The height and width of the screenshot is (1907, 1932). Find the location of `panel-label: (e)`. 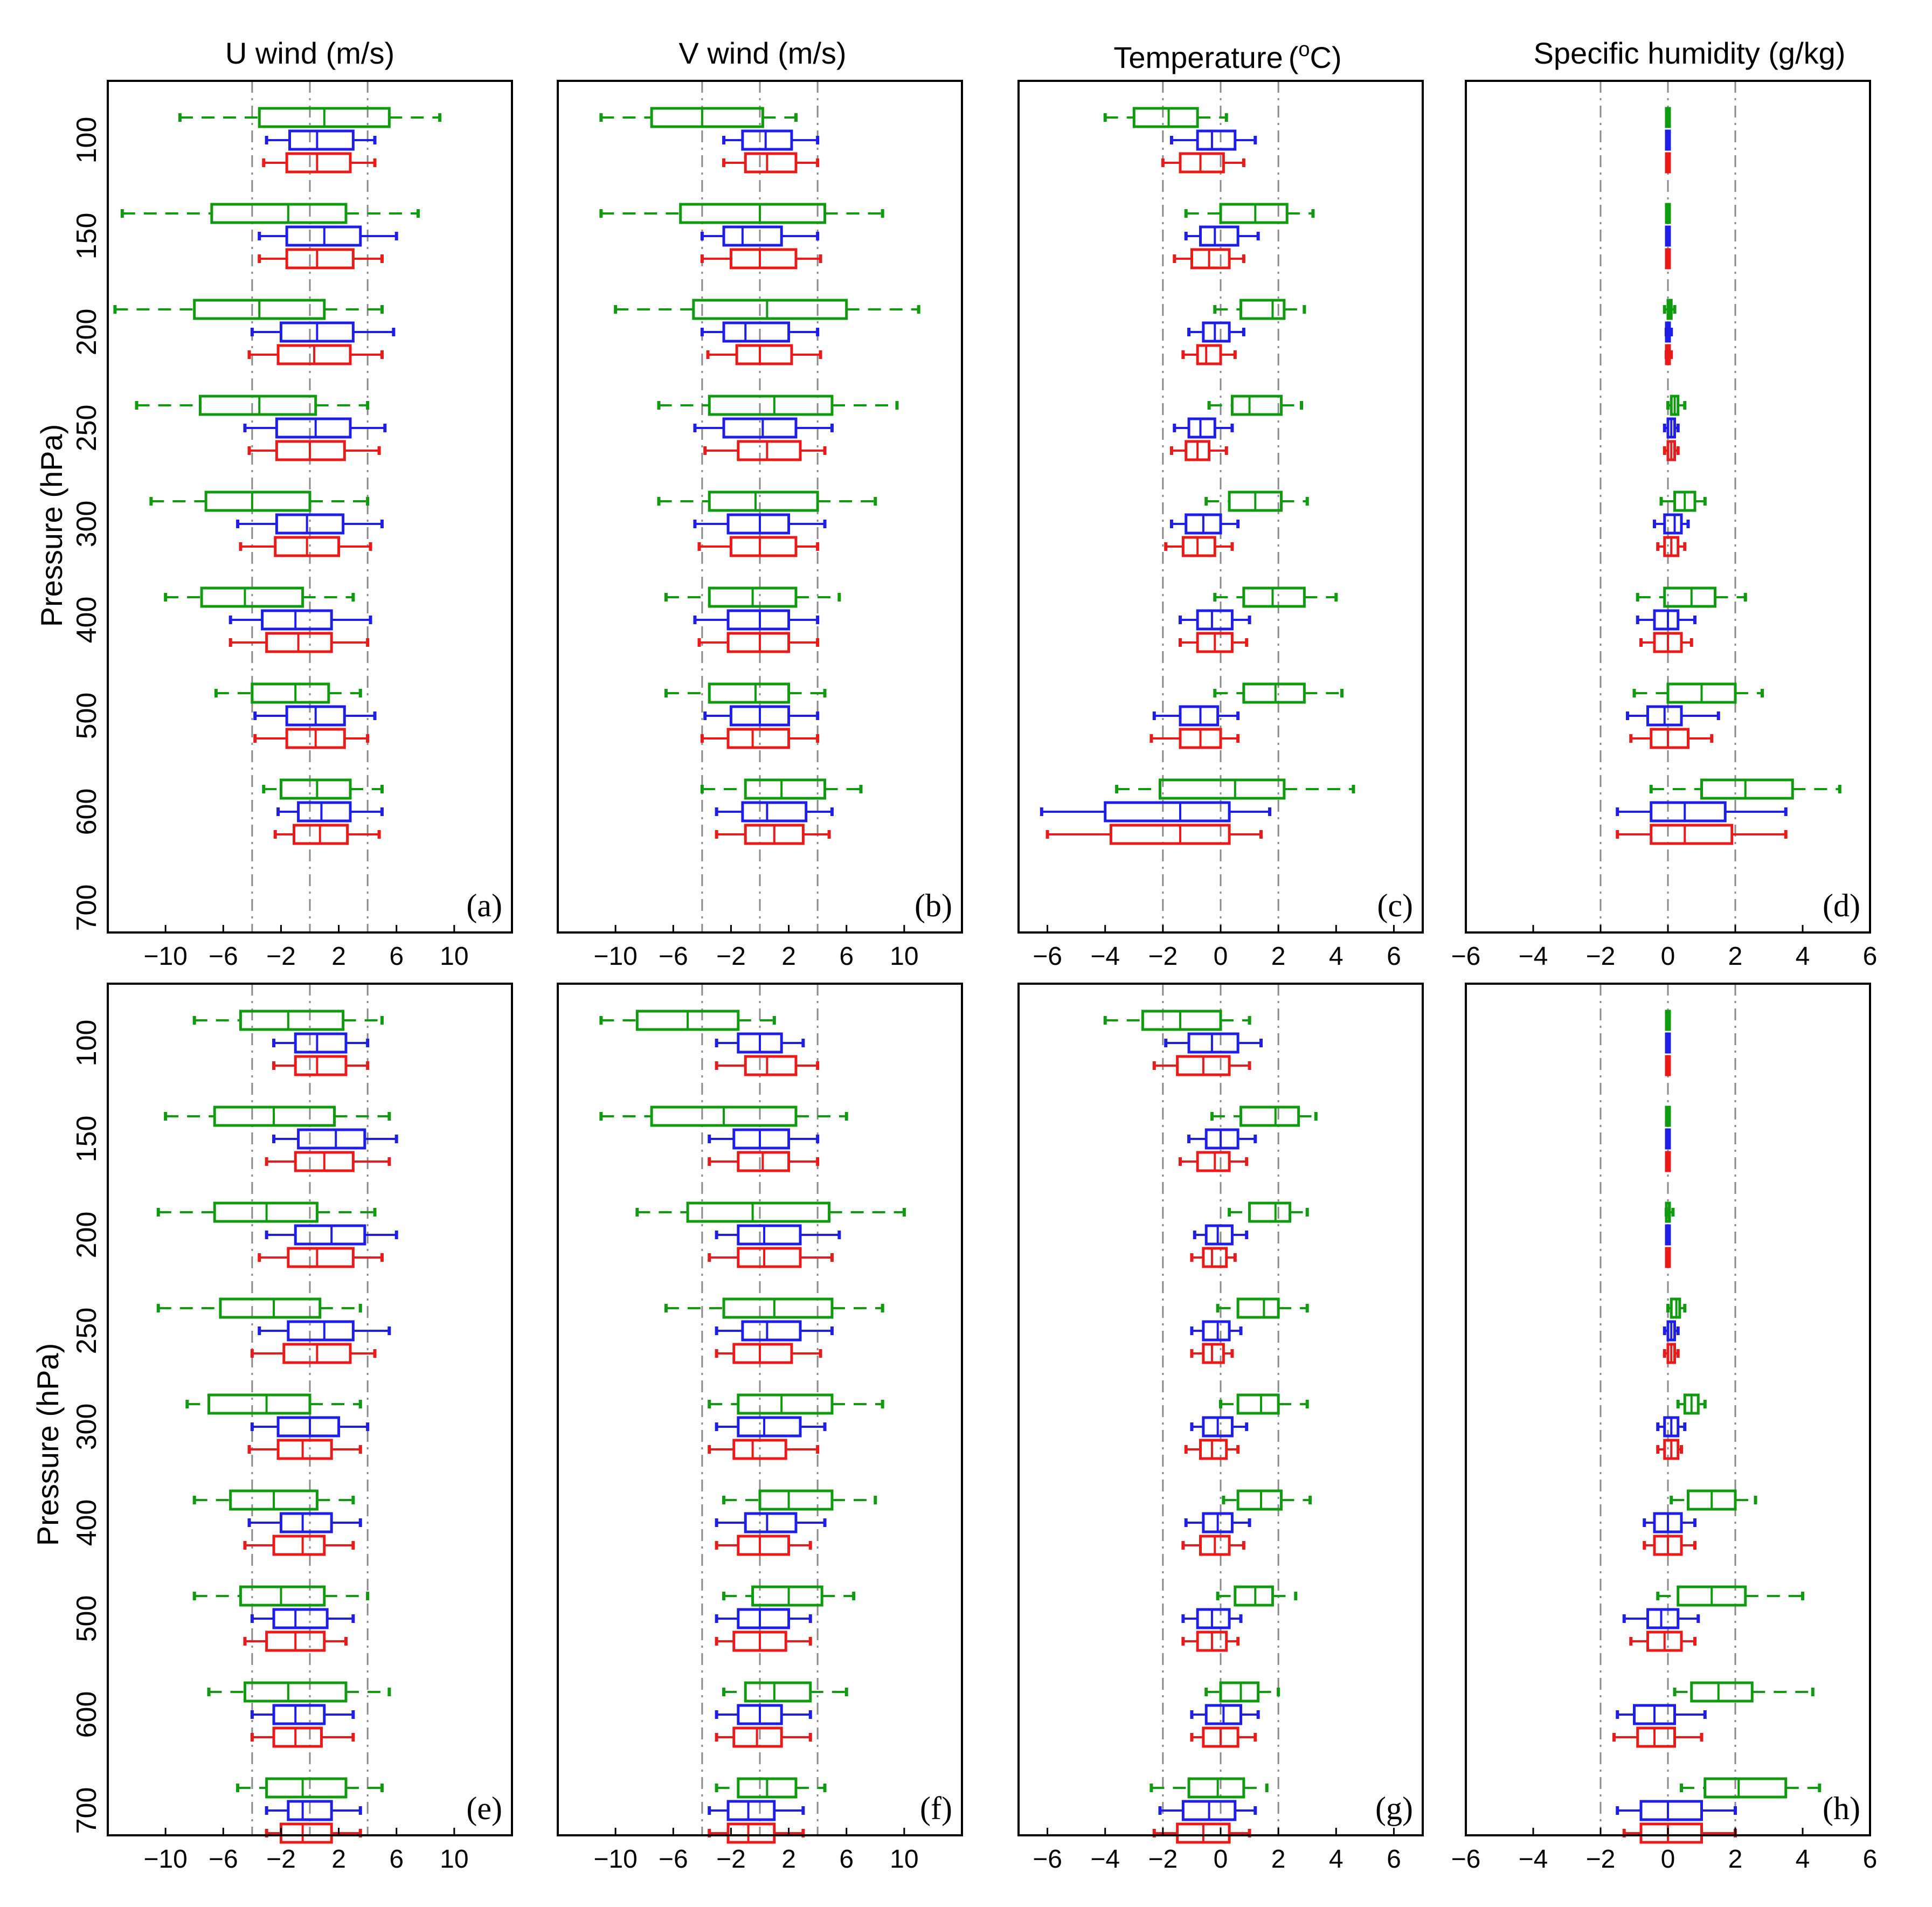

panel-label: (e) is located at coordinates (484, 1808).